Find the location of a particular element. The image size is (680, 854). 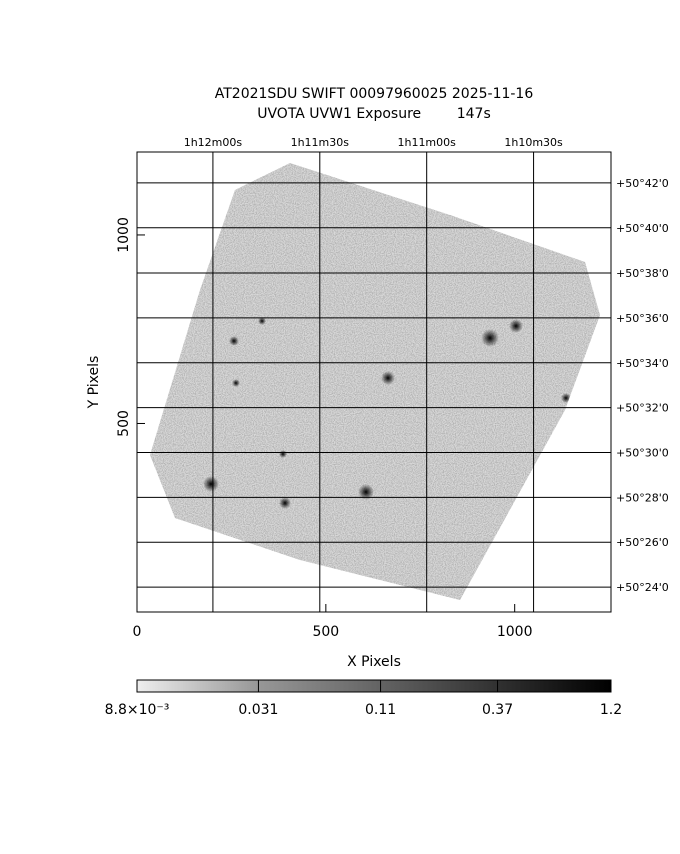

title-line: AT2021SDU SWIFT 00097960025 2025-11-16 is located at coordinates (374, 94).